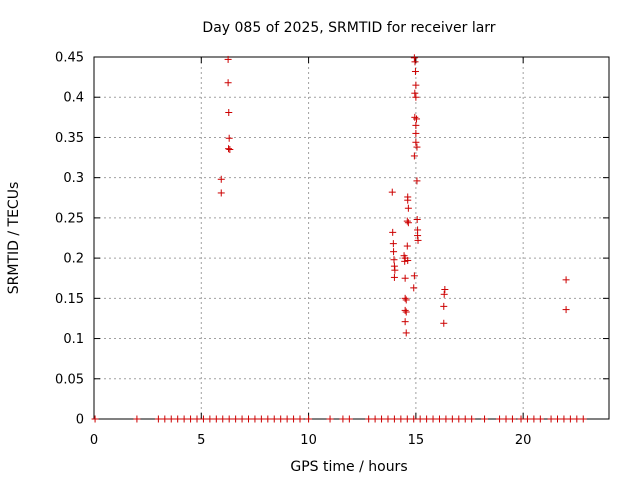 This screenshot has height=480, width=640. I want to click on x-tick-label: 20, so click(523, 440).